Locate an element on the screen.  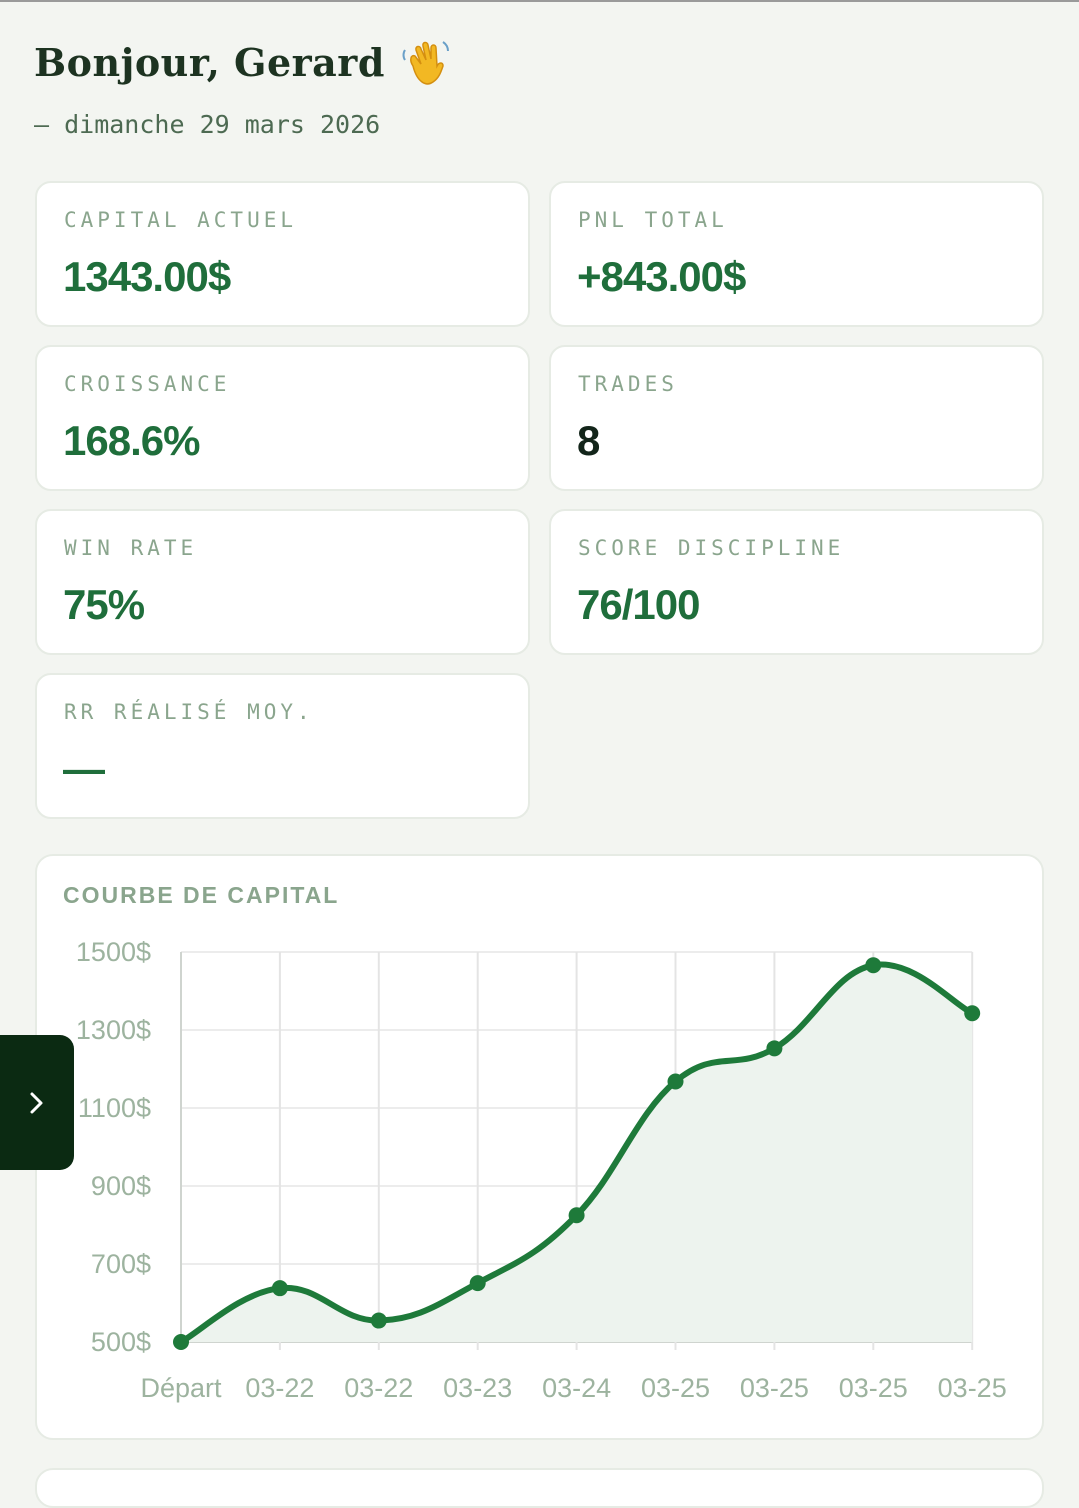
stat-label: RR RÉALISÉ MOY. is located at coordinates (189, 712).